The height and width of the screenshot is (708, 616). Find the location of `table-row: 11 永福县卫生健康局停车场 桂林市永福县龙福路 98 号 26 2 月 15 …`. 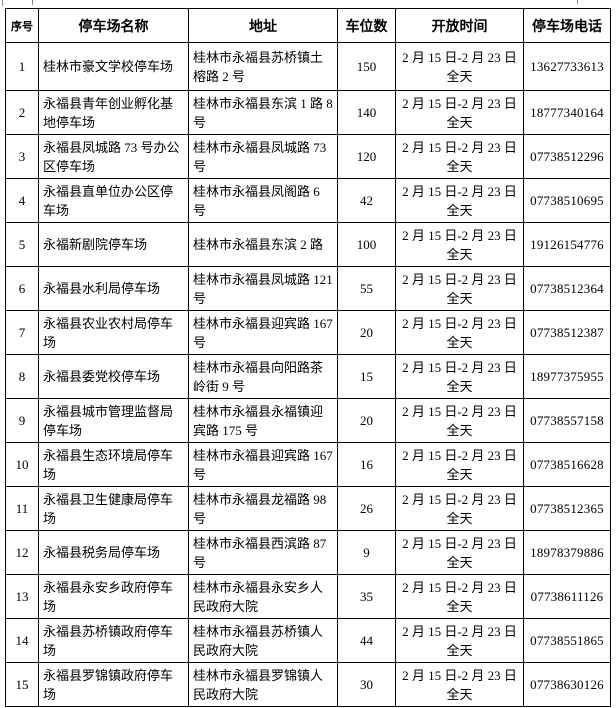

table-row: 11 永福县卫生健康局停车场 桂林市永福县龙福路 98 号 26 2 月 15 … is located at coordinates (308, 508).